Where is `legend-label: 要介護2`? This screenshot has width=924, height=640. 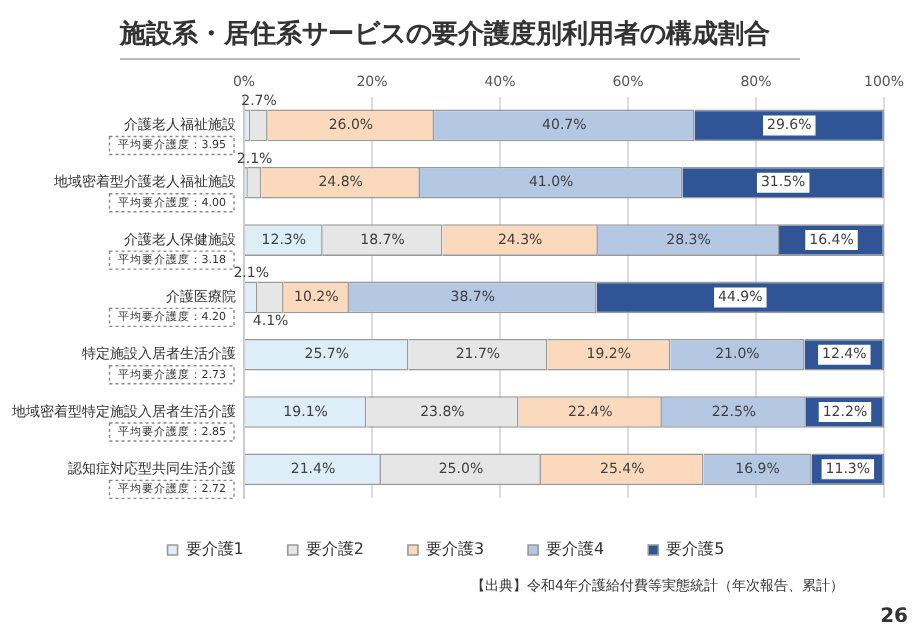
legend-label: 要介護2 is located at coordinates (334, 549).